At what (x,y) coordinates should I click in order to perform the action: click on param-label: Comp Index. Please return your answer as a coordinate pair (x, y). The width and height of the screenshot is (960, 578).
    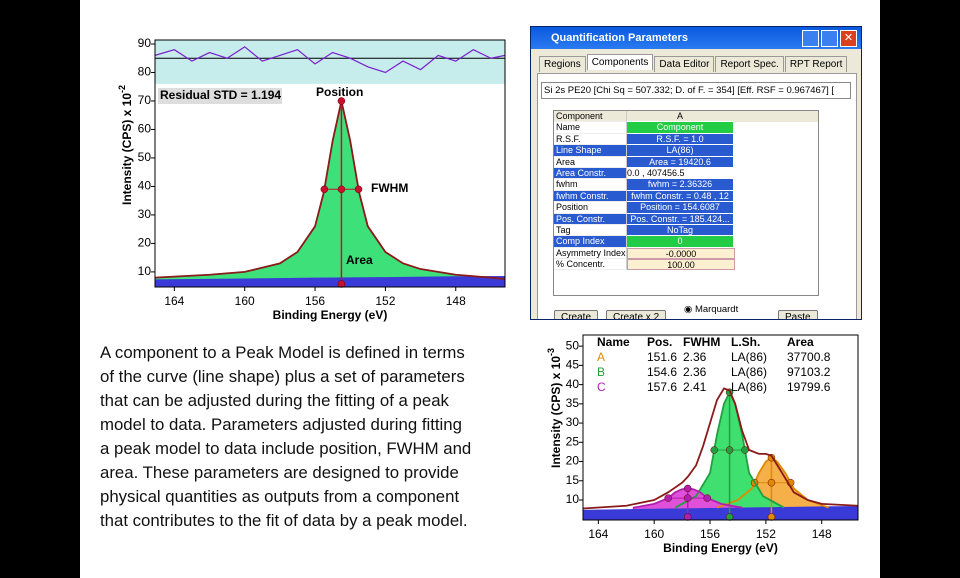
    Looking at the image, I should click on (590, 242).